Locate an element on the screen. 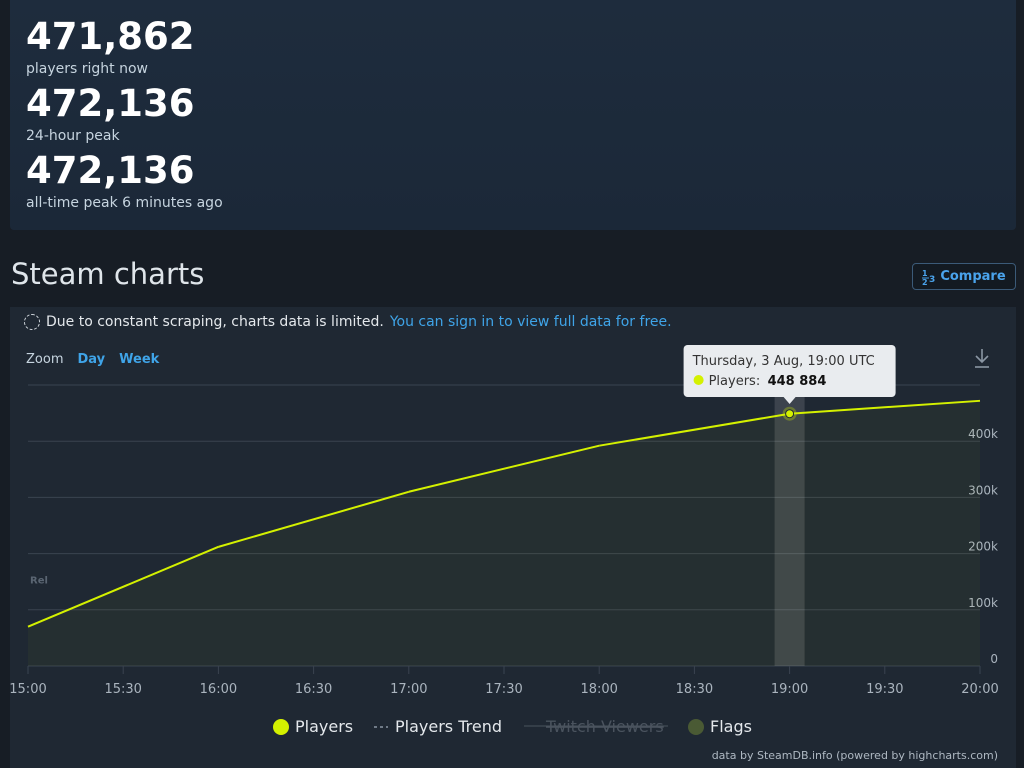 The image size is (1024, 768). hover-band is located at coordinates (789, 520).